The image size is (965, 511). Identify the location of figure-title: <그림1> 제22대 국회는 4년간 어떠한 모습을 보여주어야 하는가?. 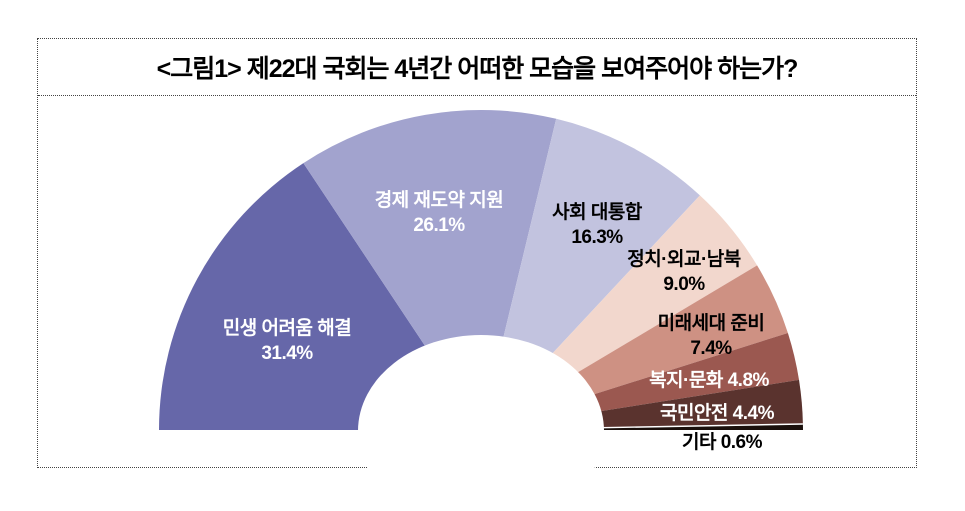
(477, 69).